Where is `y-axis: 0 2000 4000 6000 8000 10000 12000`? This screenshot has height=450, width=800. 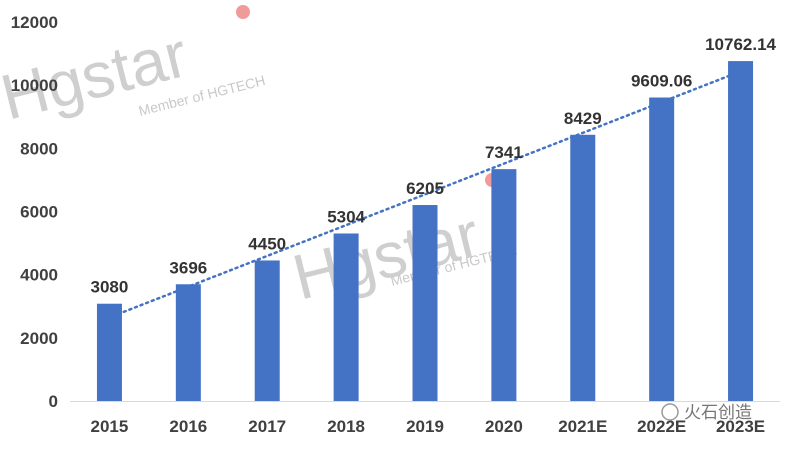
y-axis: 0 2000 4000 6000 8000 10000 12000 is located at coordinates (34, 212).